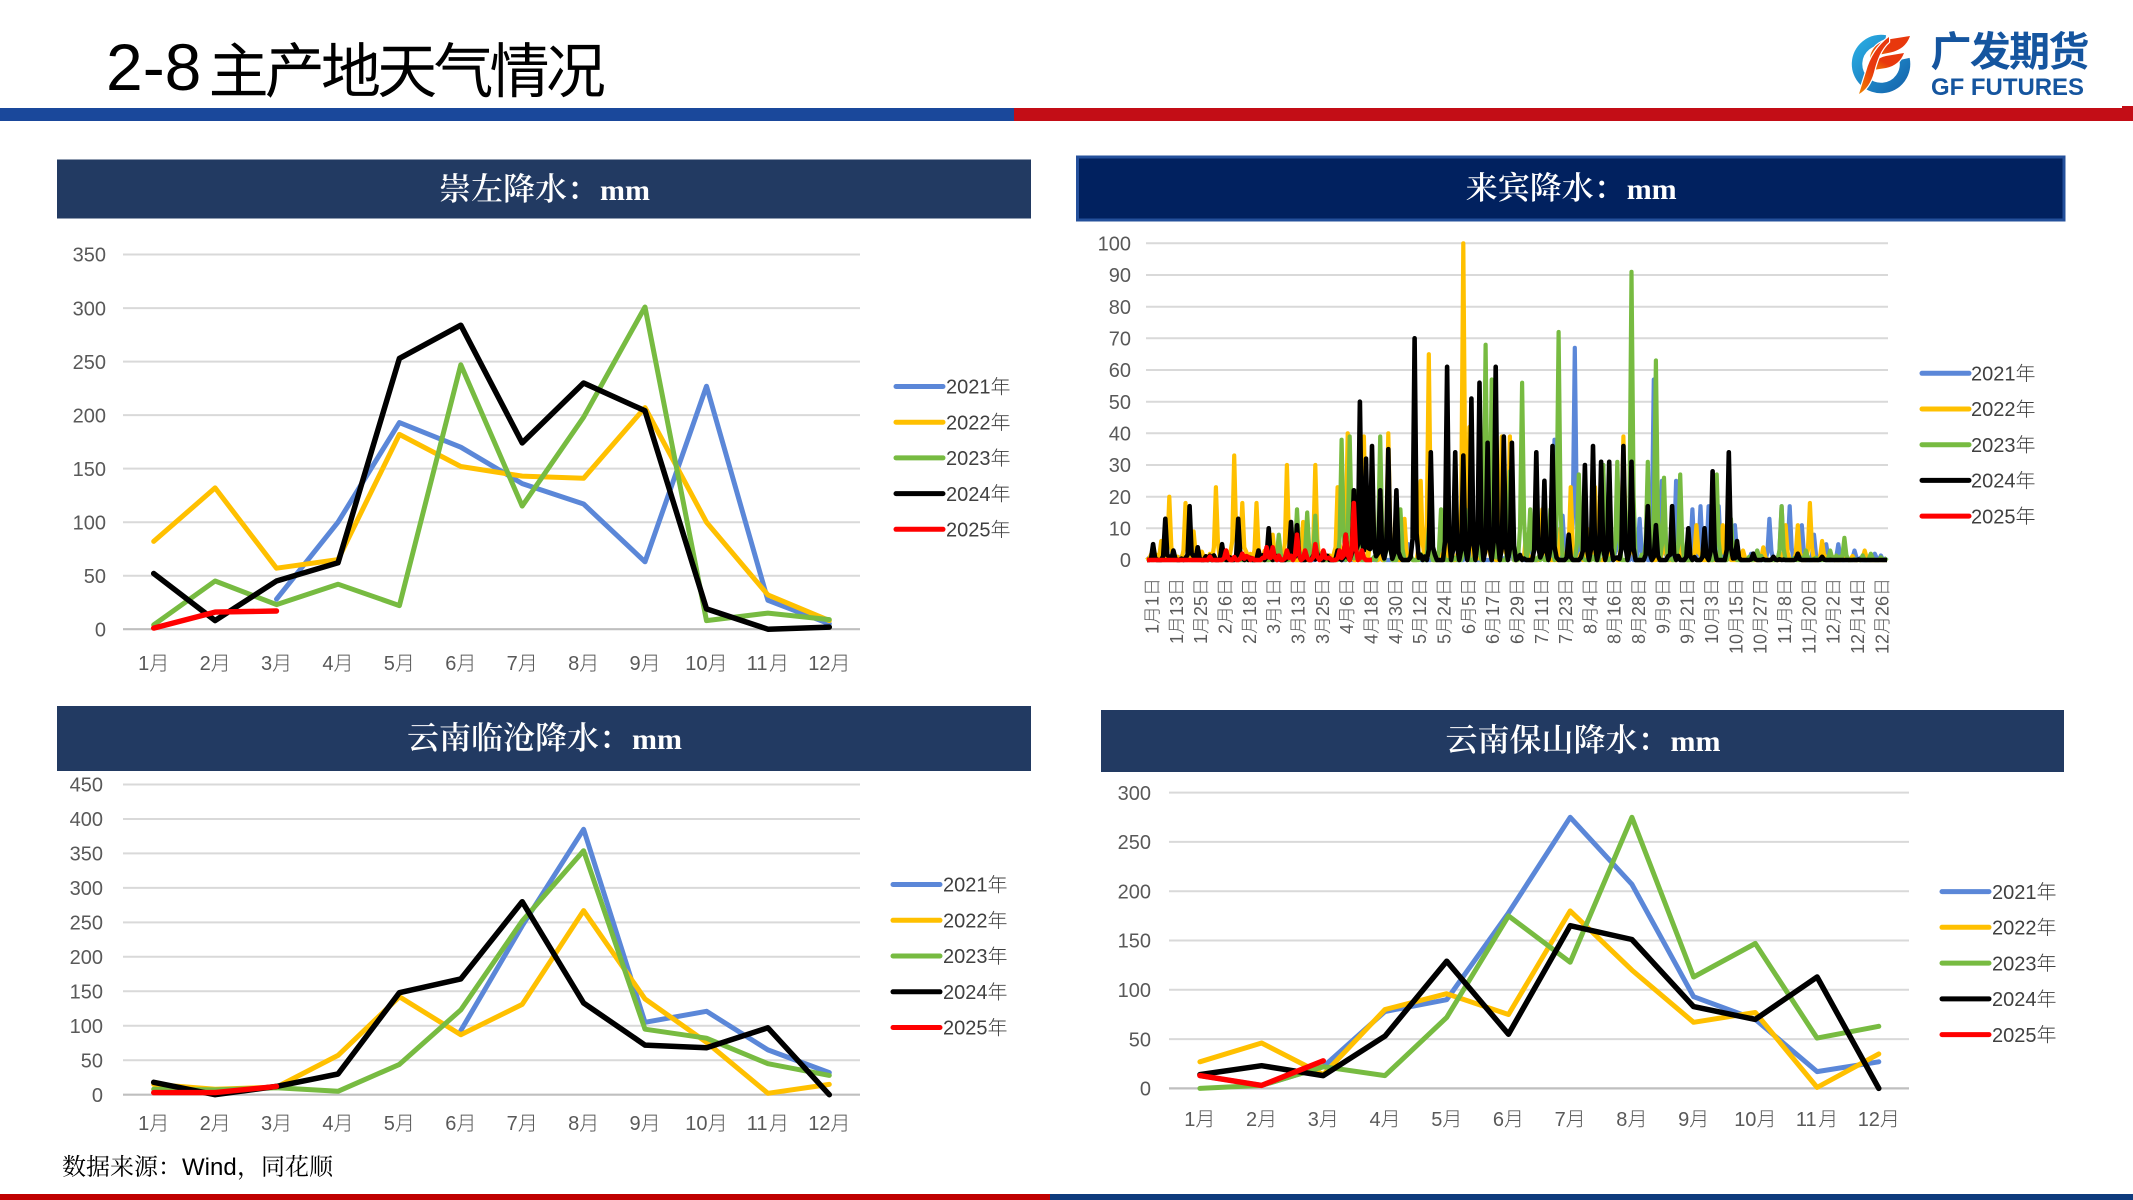 The image size is (2133, 1200). Describe the element at coordinates (2007, 87) in the screenshot. I see `svg-text: GF FUTURES` at that location.